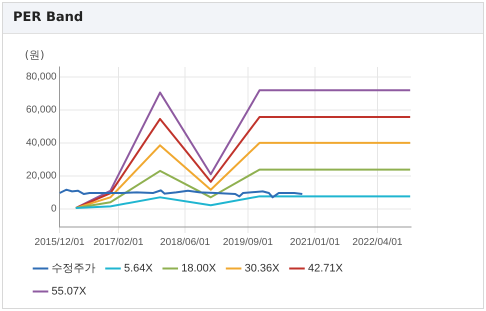 The image size is (486, 311). What do you see at coordinates (74, 268) in the screenshot?
I see `legend-label: 수정주가` at bounding box center [74, 268].